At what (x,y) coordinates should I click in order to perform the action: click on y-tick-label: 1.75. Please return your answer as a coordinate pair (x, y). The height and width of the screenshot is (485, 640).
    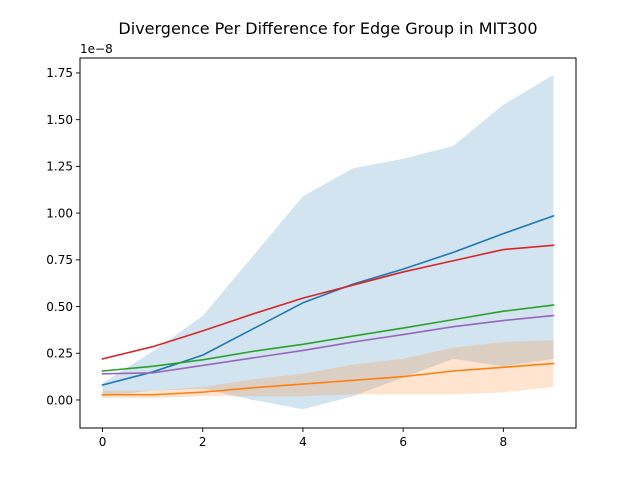
    Looking at the image, I should click on (59, 73).